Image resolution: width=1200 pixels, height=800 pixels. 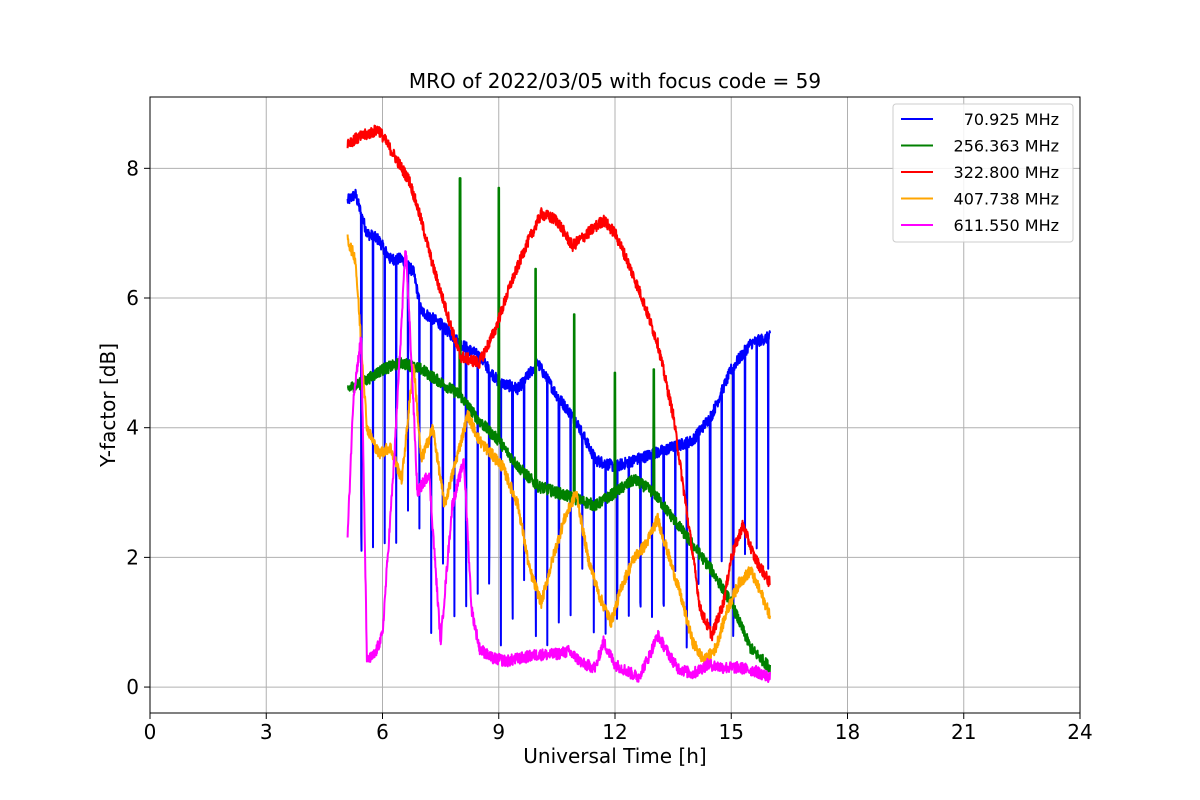 I want to click on x-tick-label: 6, so click(x=382, y=732).